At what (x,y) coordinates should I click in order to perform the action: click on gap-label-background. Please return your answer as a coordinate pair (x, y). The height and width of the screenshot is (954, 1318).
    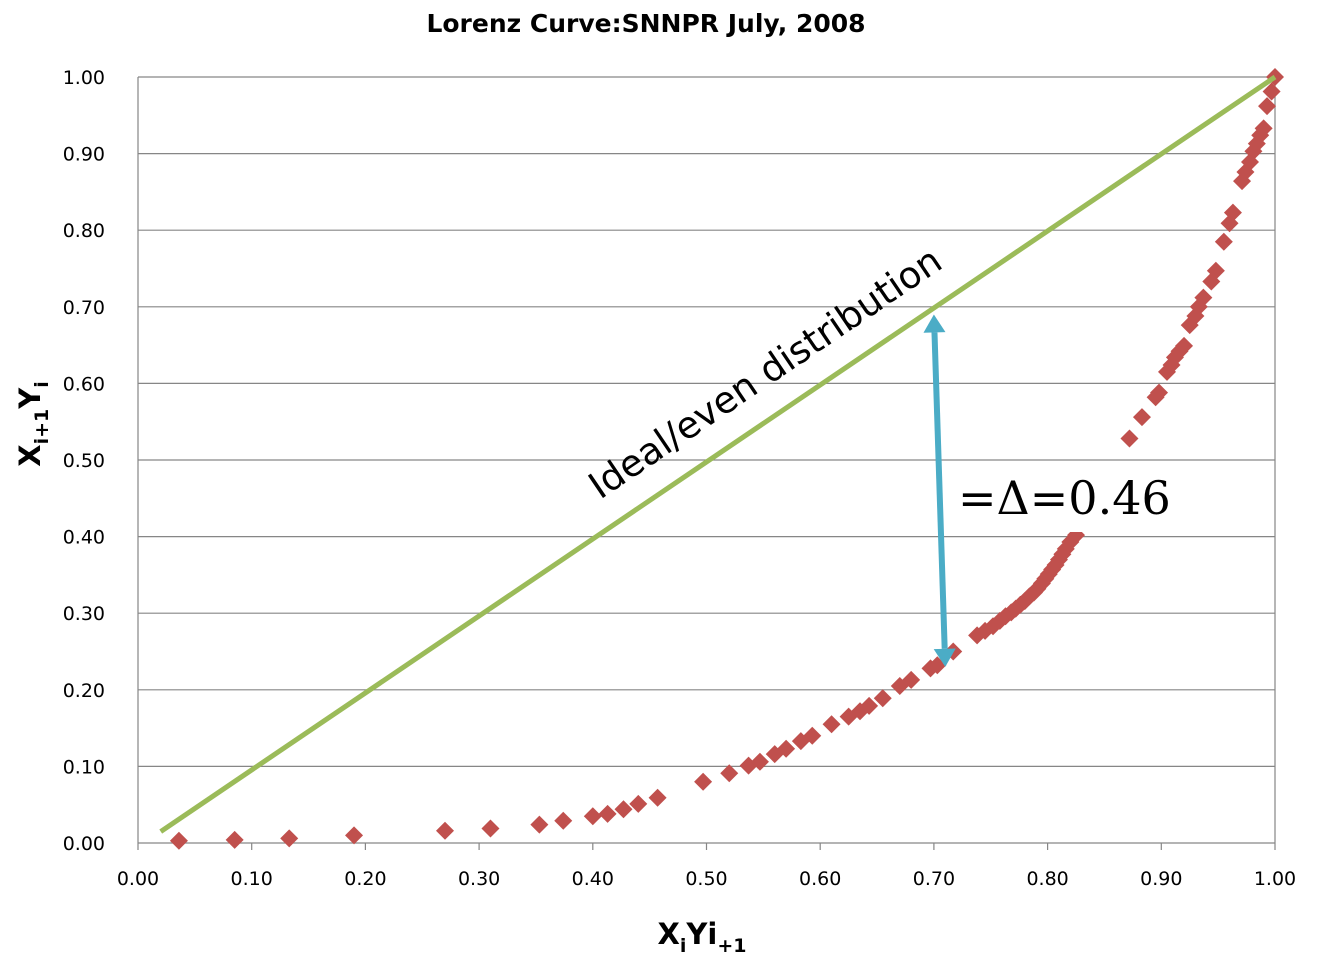
    Looking at the image, I should click on (1072, 497).